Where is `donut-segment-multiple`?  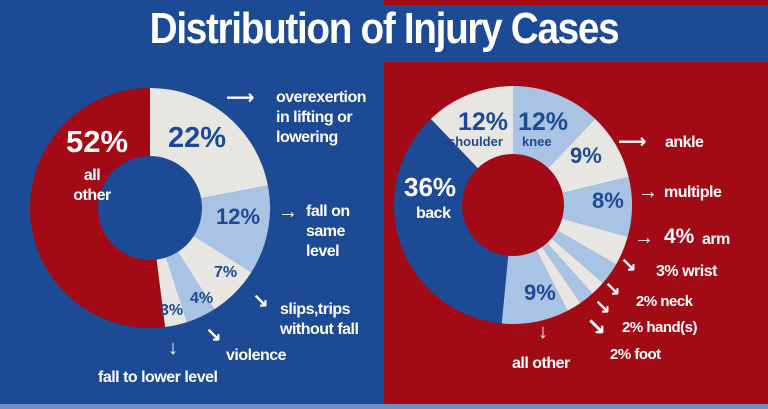 donut-segment-multiple is located at coordinates (597, 206).